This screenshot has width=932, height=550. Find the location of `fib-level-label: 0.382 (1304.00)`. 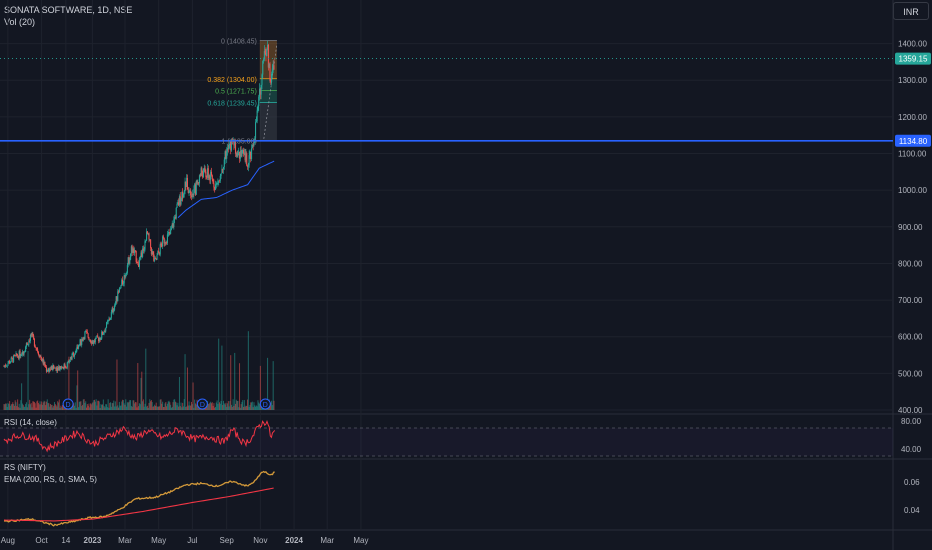

fib-level-label: 0.382 (1304.00) is located at coordinates (231, 80).